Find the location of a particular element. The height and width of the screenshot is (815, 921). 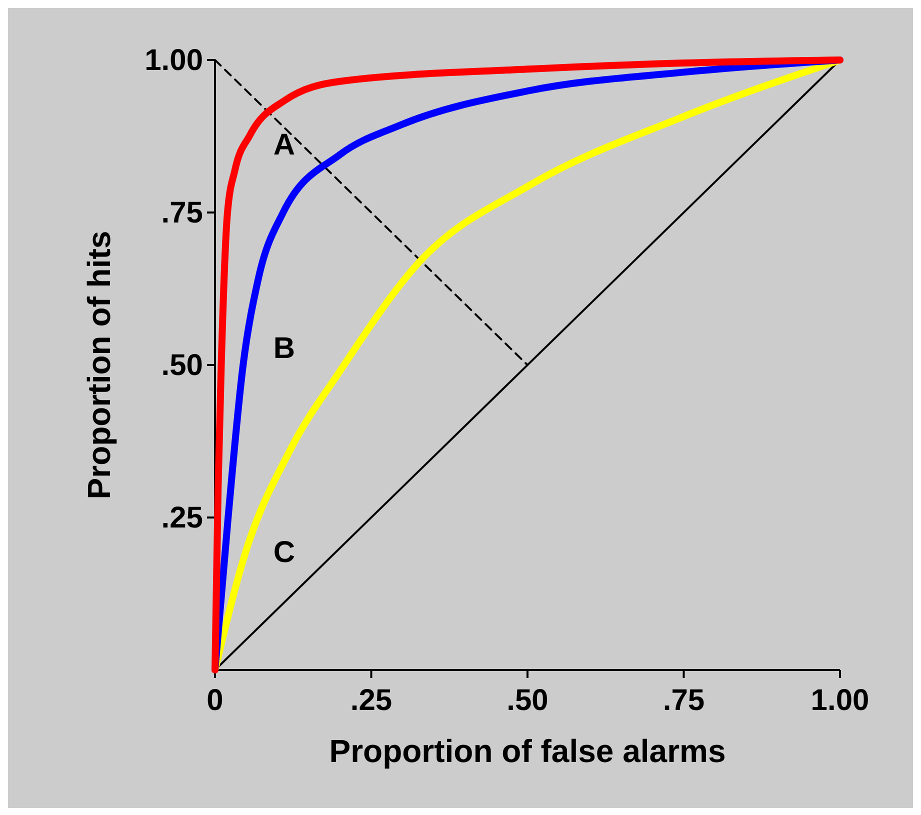

y-tick-label: .50 is located at coordinates (182, 365).